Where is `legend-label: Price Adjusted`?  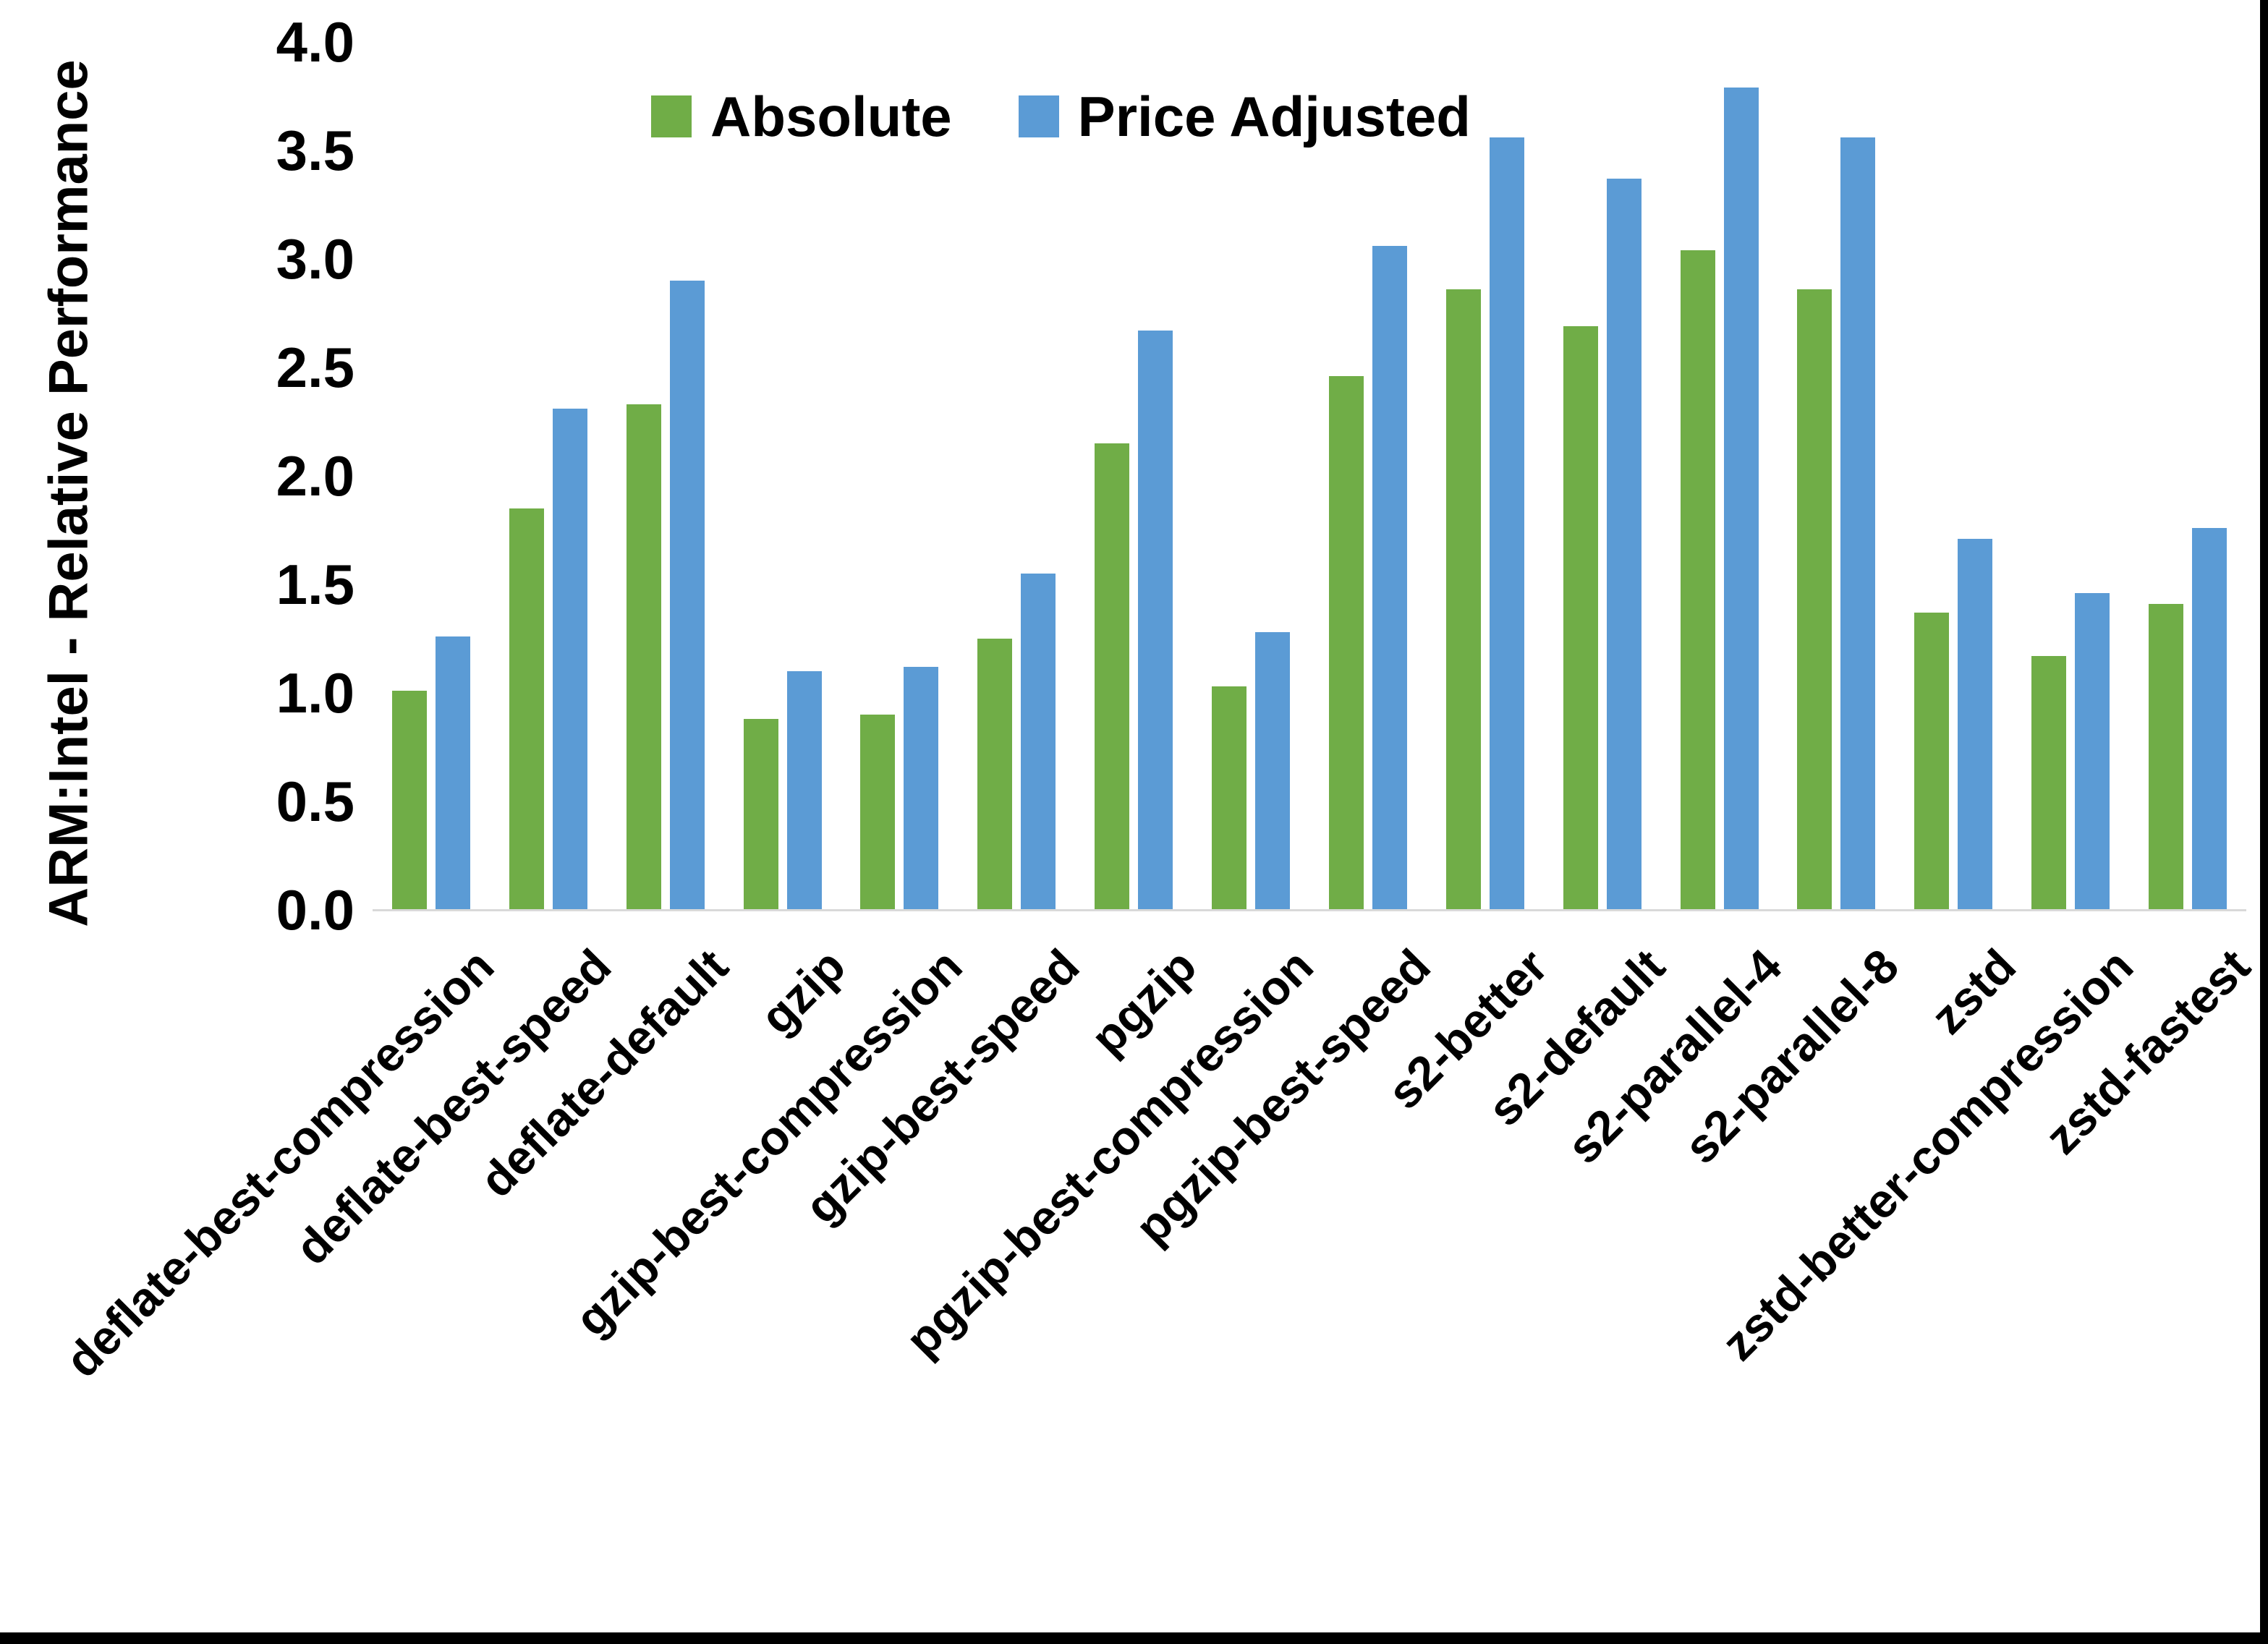
legend-label: Price Adjusted is located at coordinates (1274, 116).